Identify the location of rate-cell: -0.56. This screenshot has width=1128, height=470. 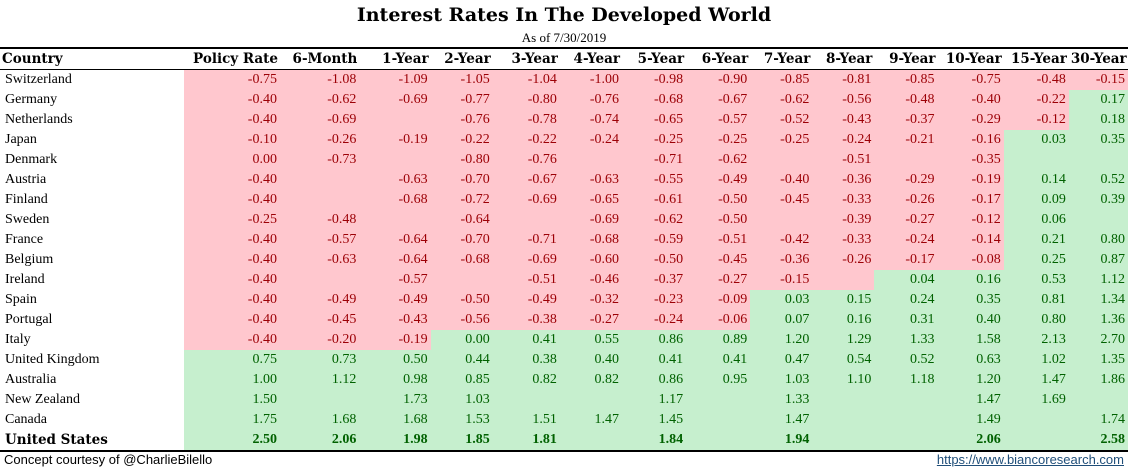
(461, 320).